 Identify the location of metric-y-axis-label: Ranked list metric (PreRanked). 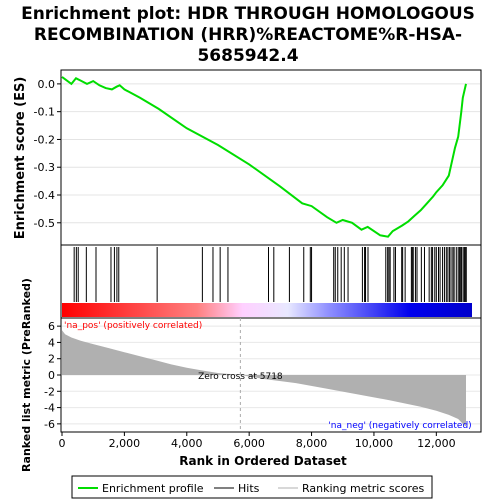
(26, 375).